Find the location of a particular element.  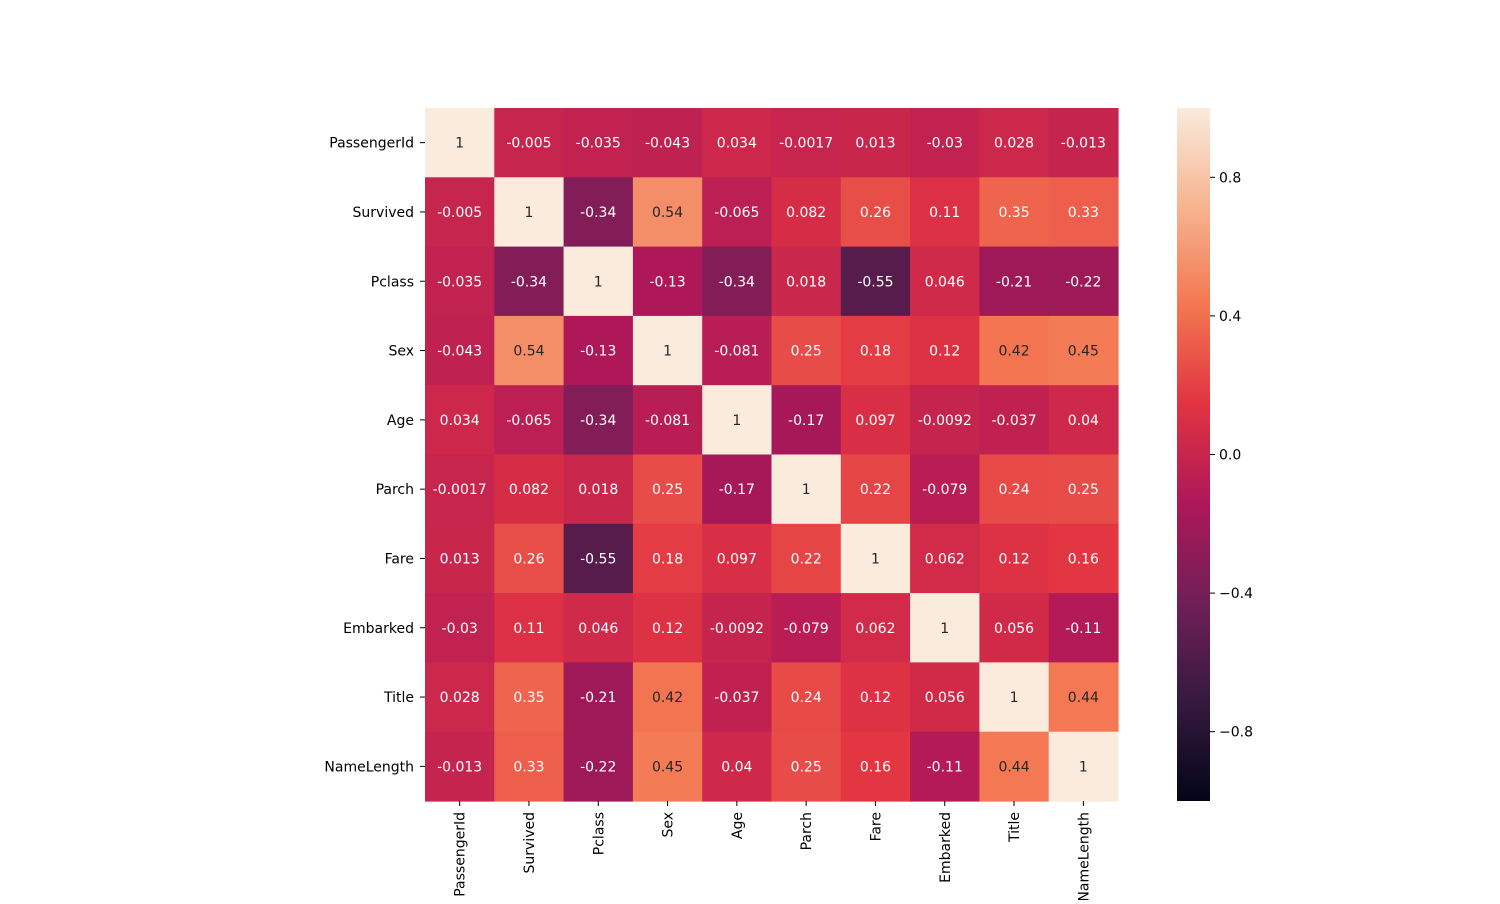

cell-value-label: 0.22 is located at coordinates (806, 559).